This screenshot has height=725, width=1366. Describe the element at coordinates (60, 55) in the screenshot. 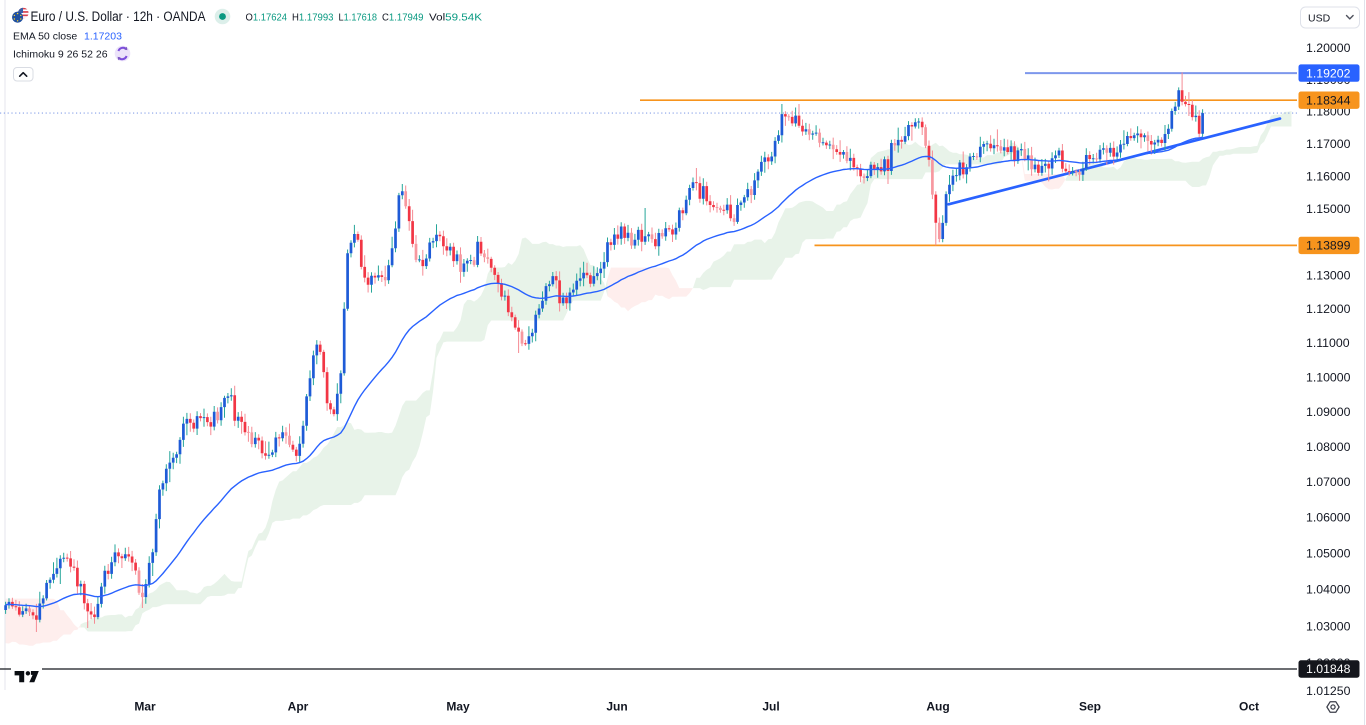

I see `svg-text: Ichimoku 9 26 52 26` at that location.